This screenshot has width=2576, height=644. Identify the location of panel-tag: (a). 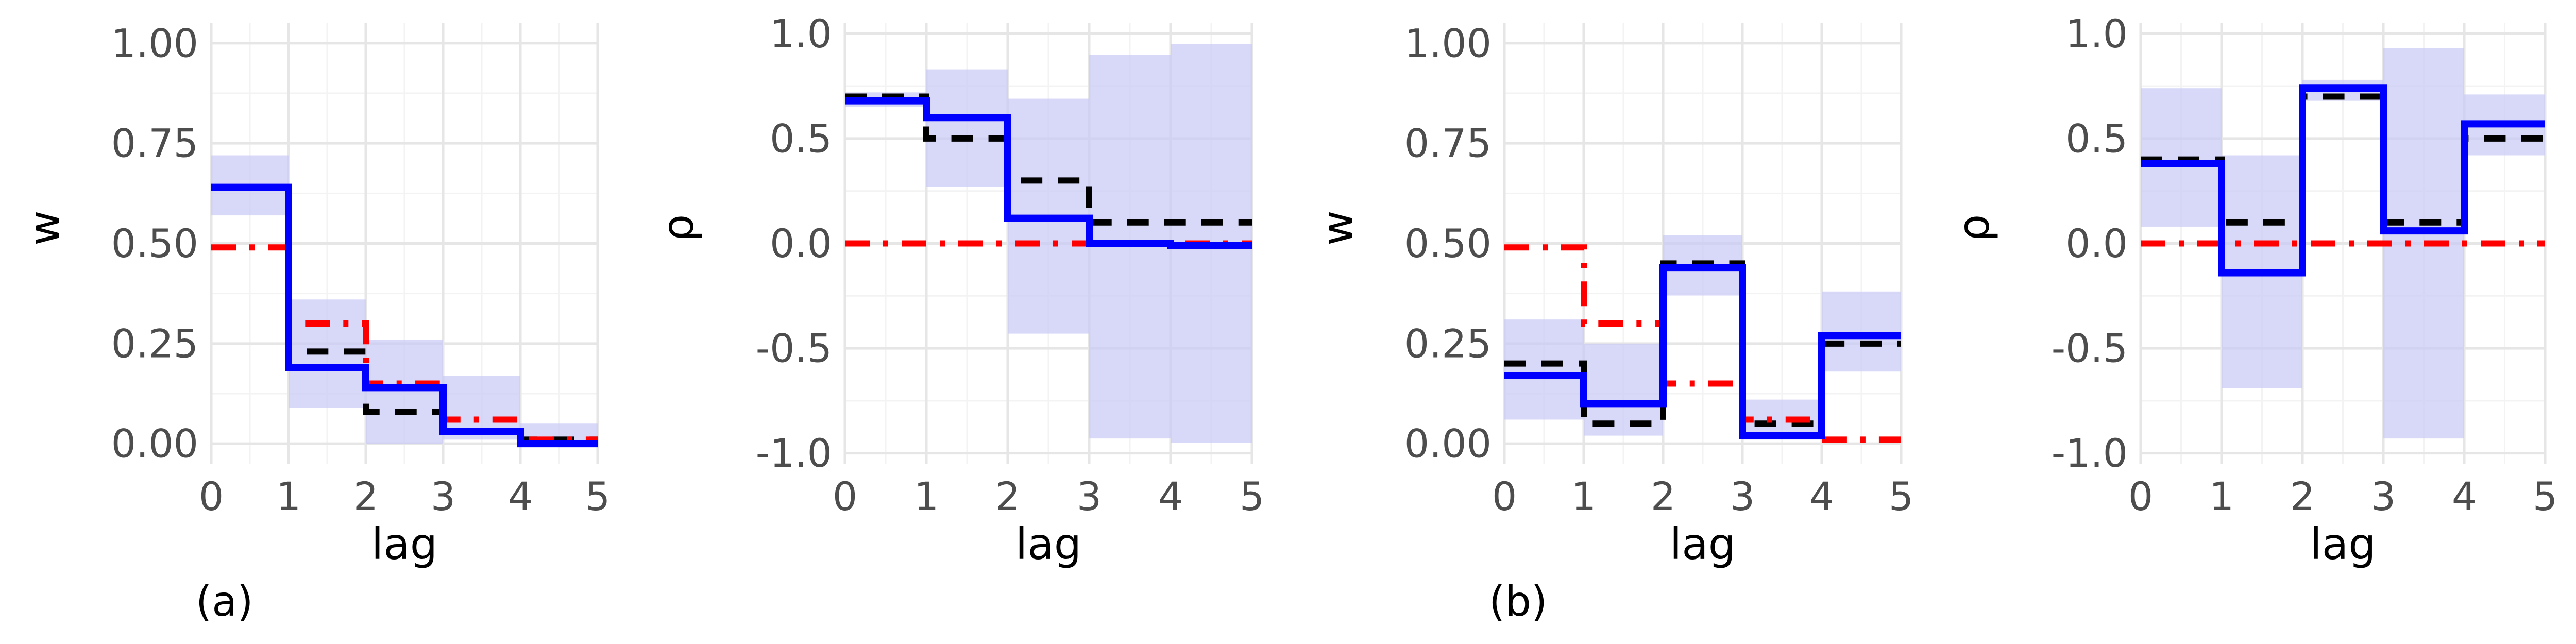
(225, 601).